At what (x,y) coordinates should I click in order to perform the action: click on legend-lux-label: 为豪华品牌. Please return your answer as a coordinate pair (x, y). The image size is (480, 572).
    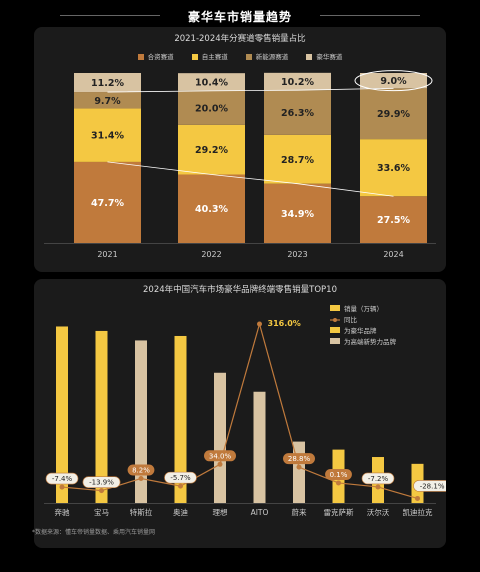
    Looking at the image, I should click on (360, 330).